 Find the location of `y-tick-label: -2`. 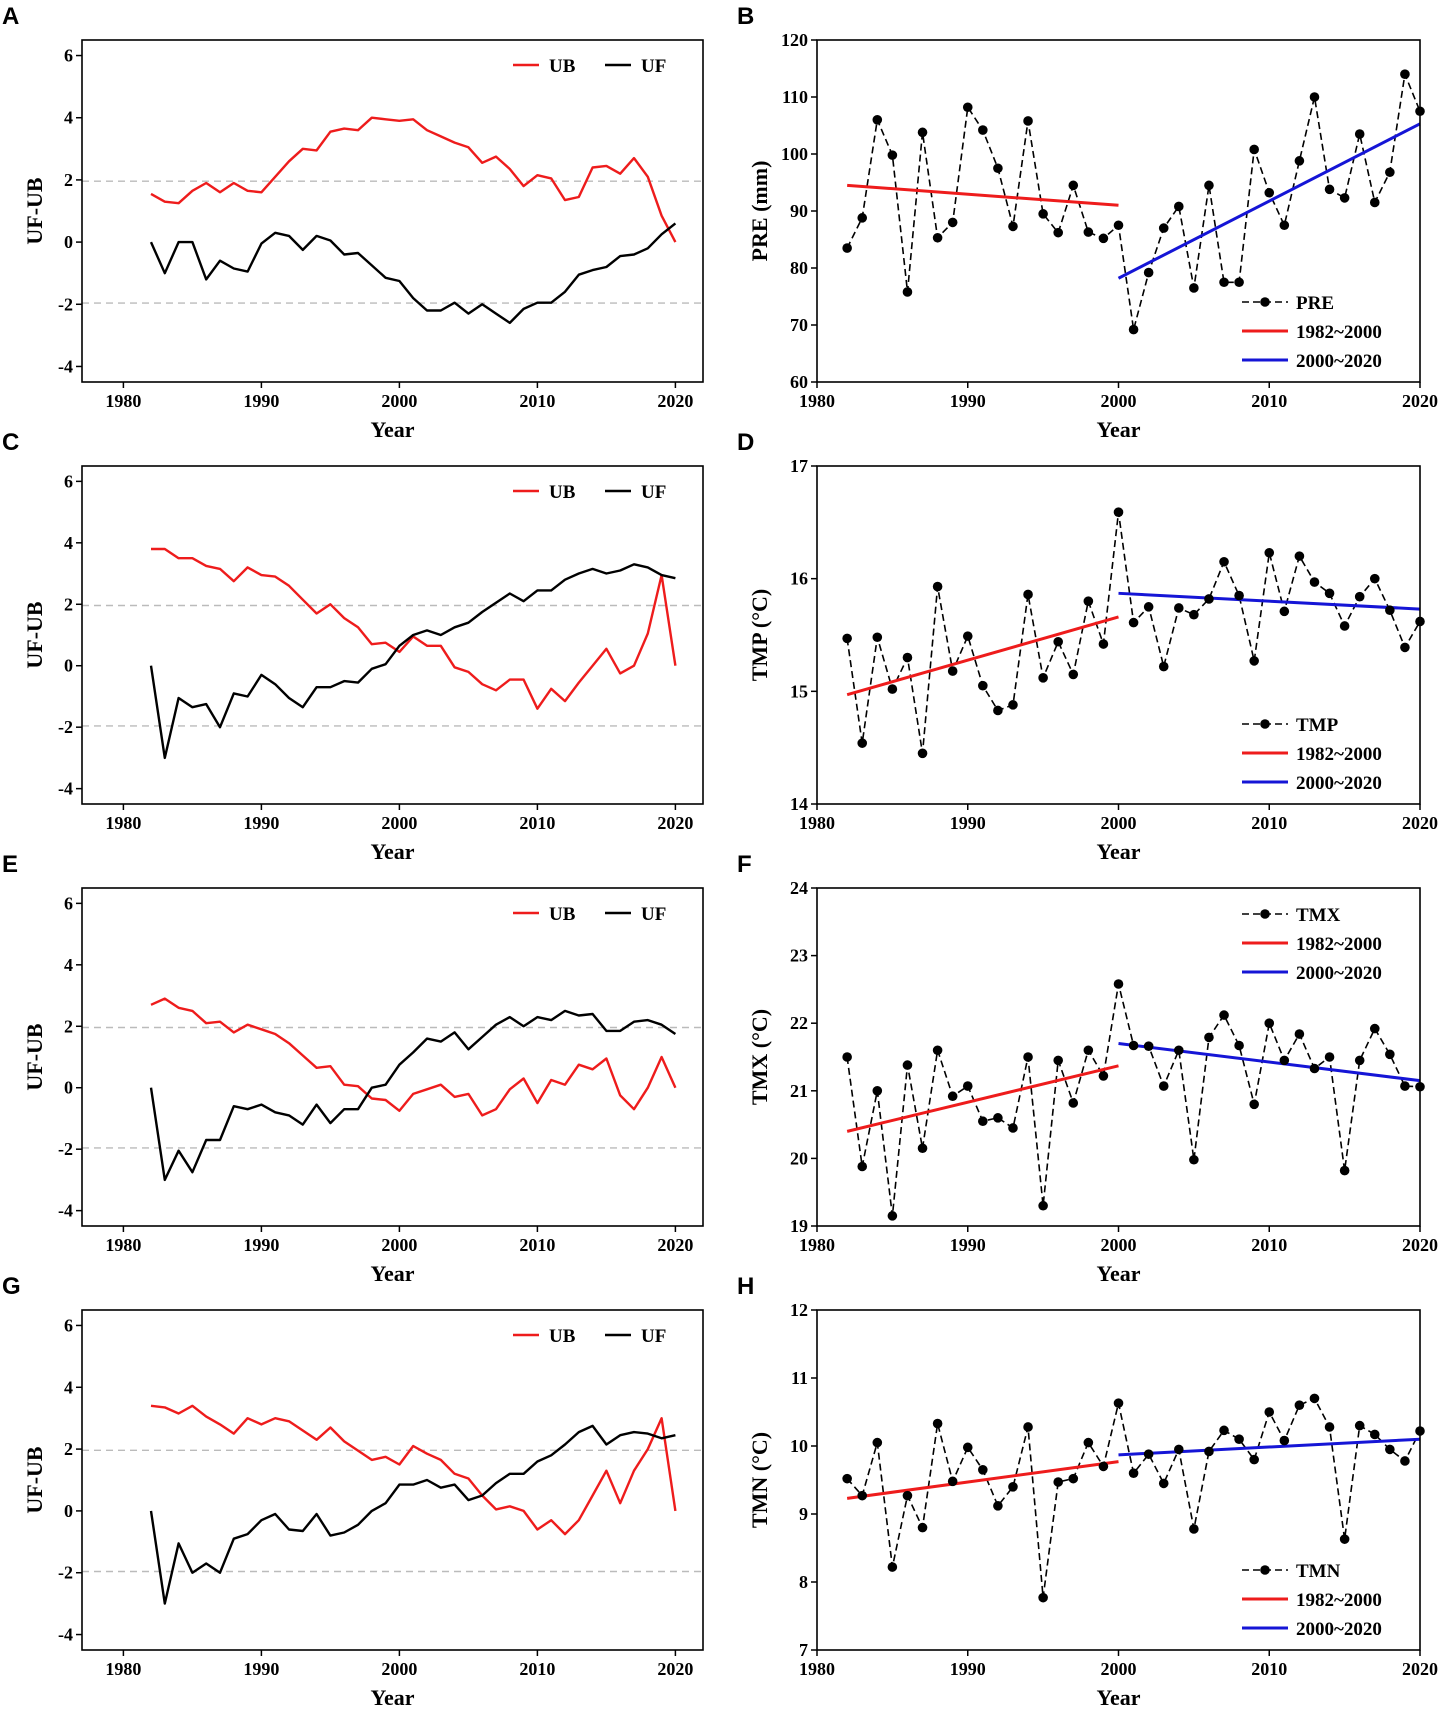

y-tick-label: -2 is located at coordinates (65, 1149).